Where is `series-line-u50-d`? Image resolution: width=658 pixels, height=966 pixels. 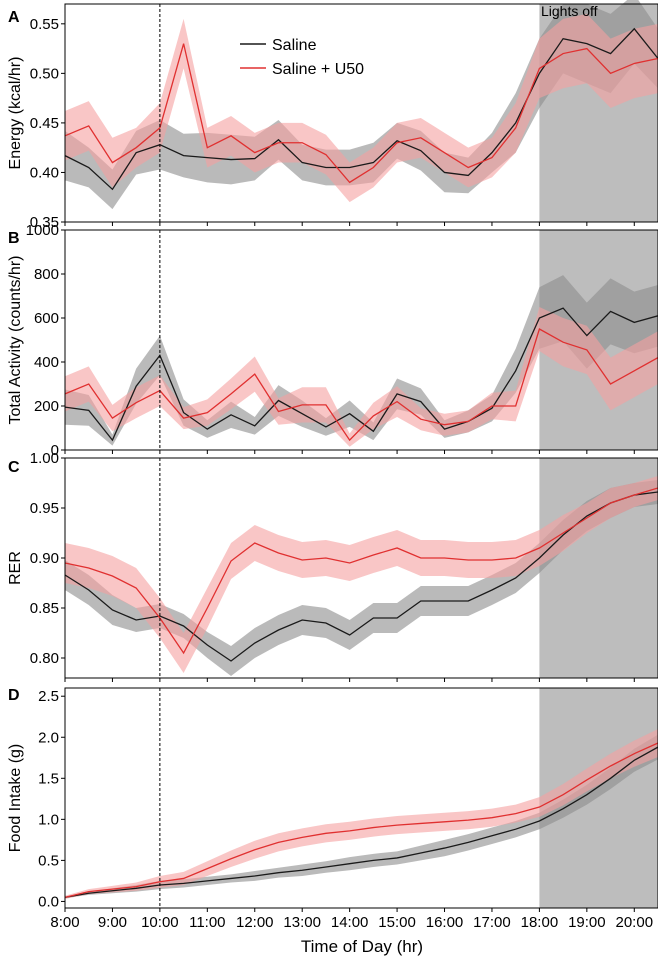 series-line-u50-d is located at coordinates (361, 820).